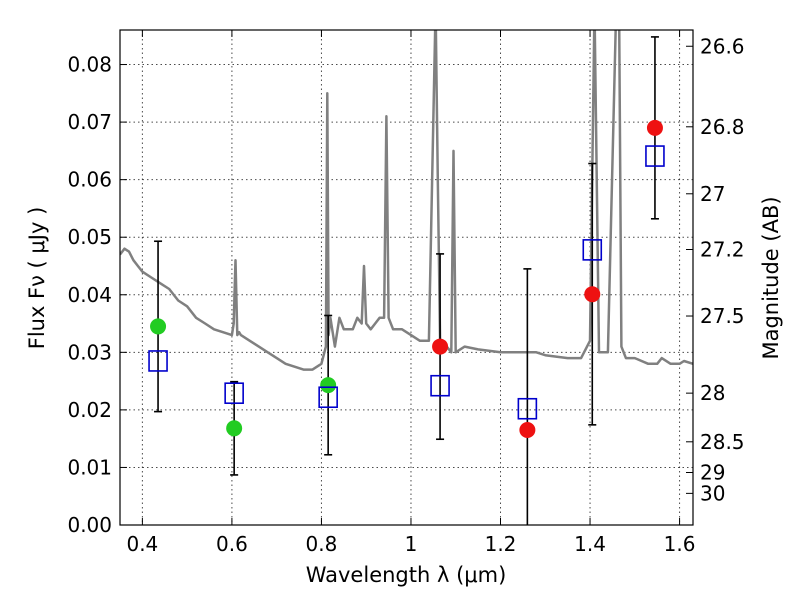 Image resolution: width=800 pixels, height=600 pixels. I want to click on y-axis-label: Flux Fν ( μJy ), so click(37, 278).